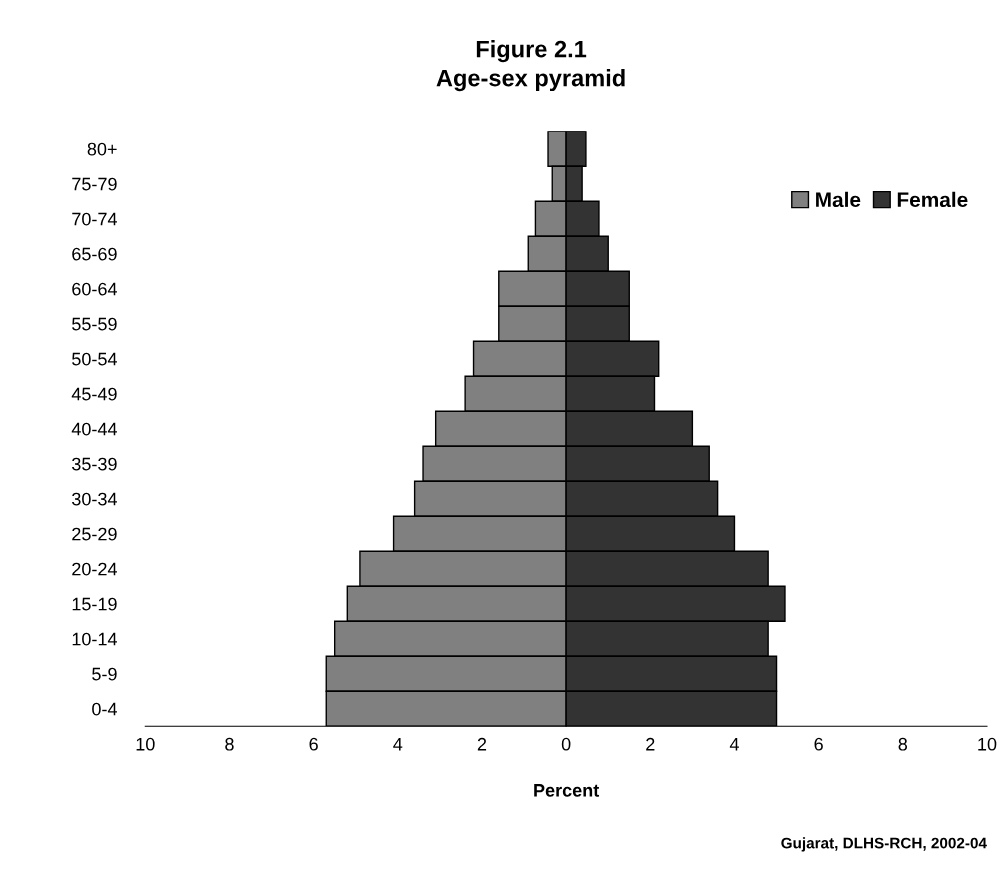  I want to click on y-tick-label: 60-64, so click(94, 289).